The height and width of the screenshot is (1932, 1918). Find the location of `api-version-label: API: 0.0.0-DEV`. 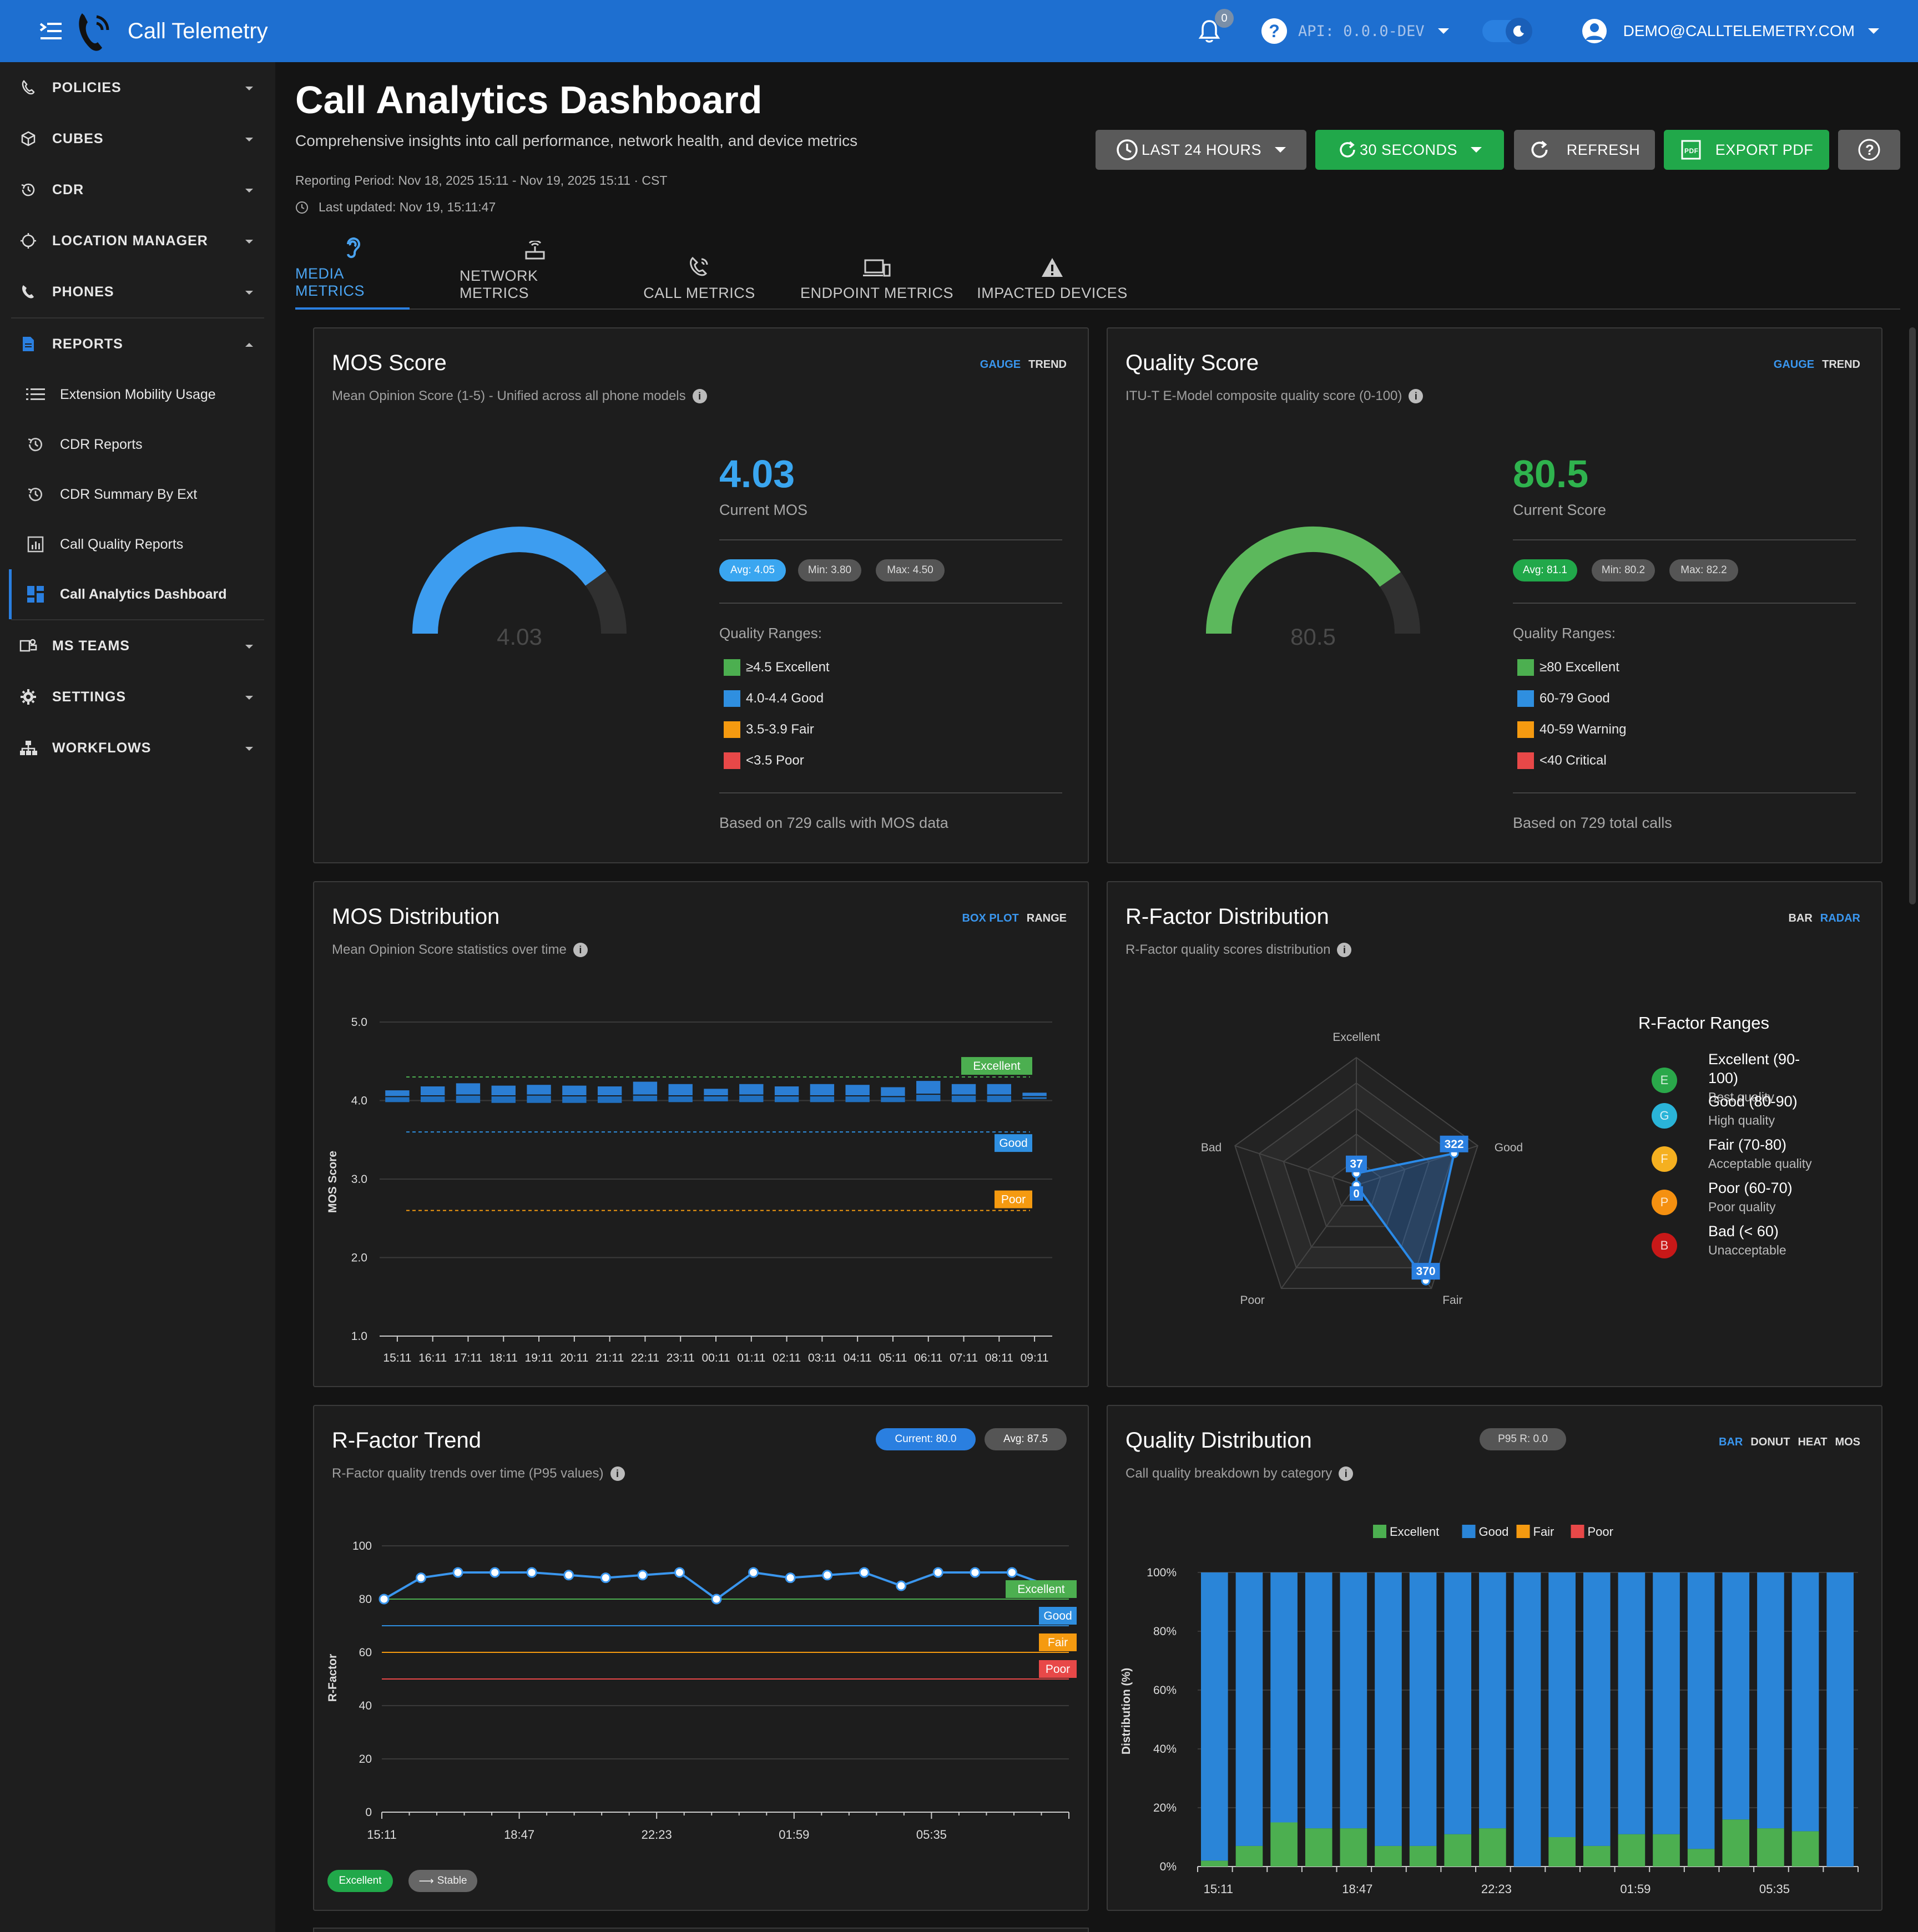

api-version-label: API: 0.0.0-DEV is located at coordinates (1361, 31).